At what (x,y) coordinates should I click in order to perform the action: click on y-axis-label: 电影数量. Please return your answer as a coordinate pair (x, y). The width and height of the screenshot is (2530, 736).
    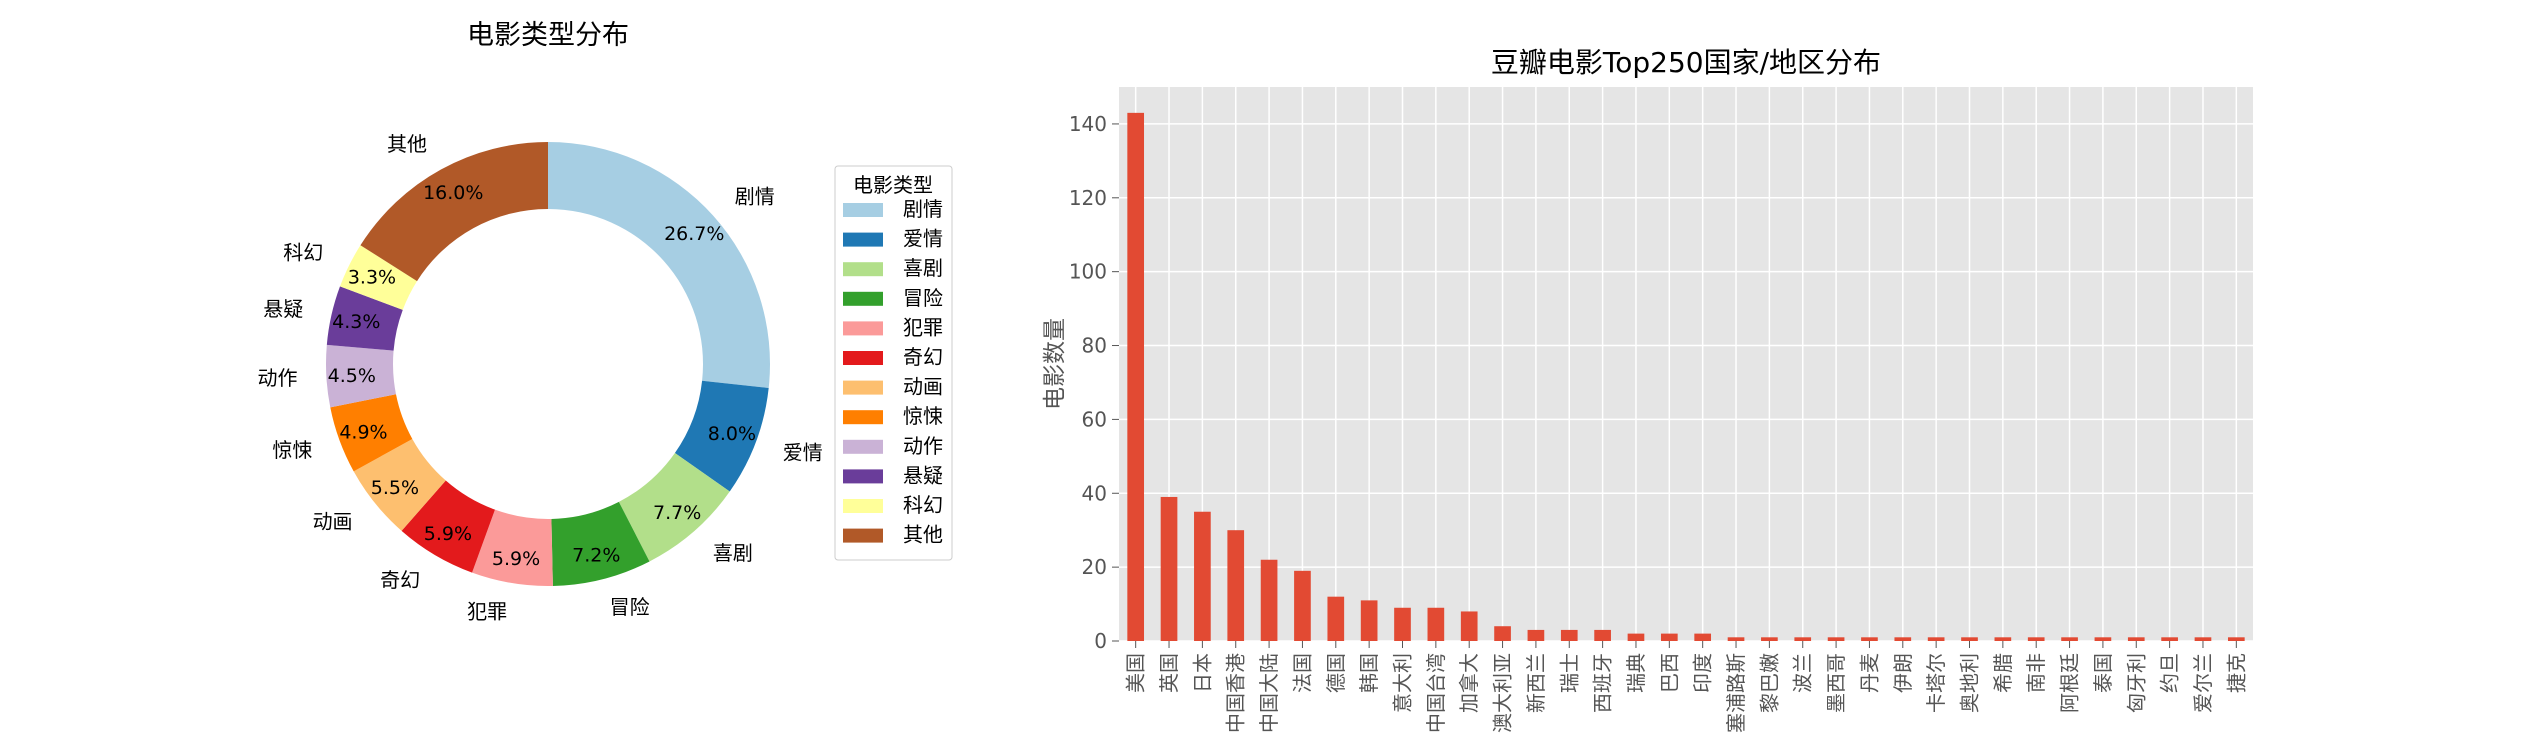
    Looking at the image, I should click on (1055, 364).